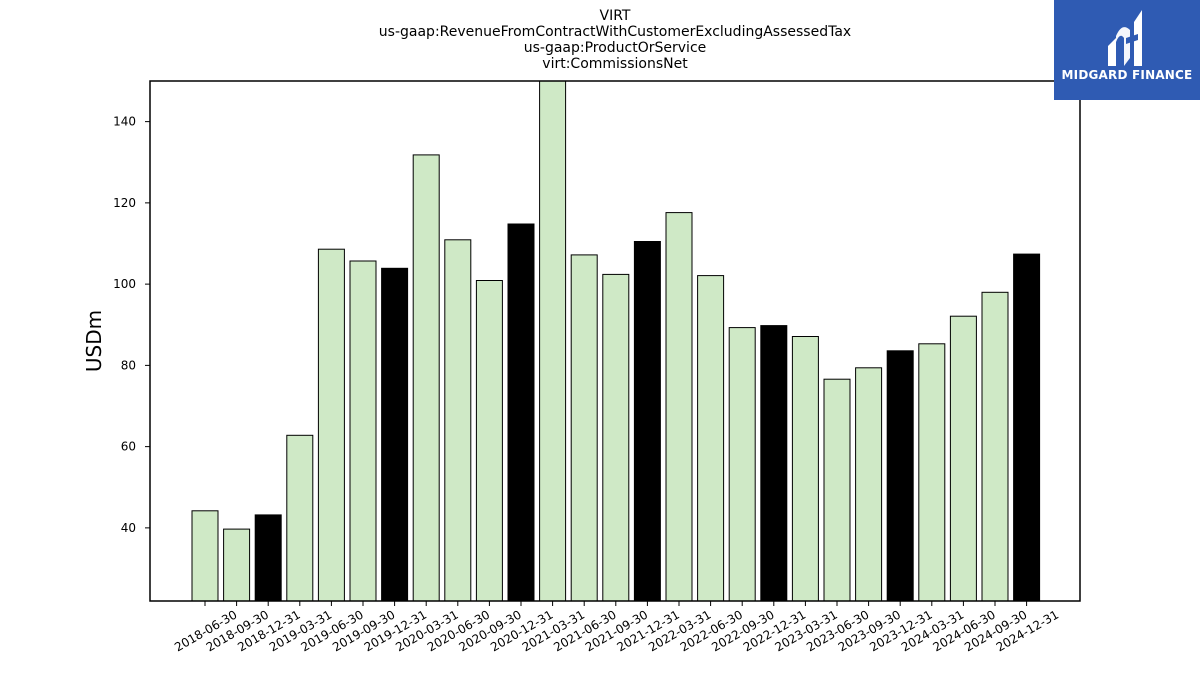 The width and height of the screenshot is (1200, 675). Describe the element at coordinates (615, 16) in the screenshot. I see `chart-title-line-1: VIRT` at that location.